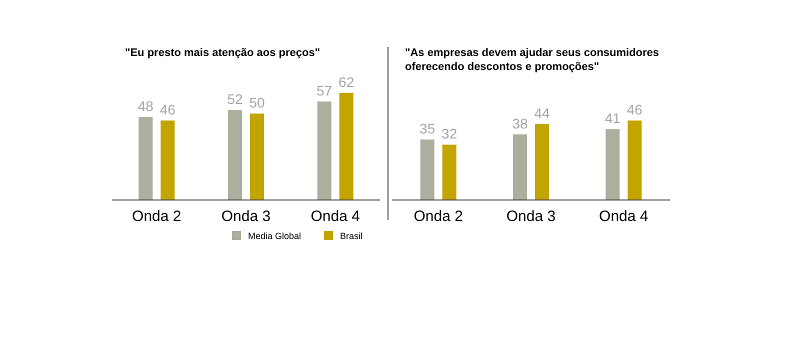 The width and height of the screenshot is (800, 343). I want to click on chart-title: "As empresas devem ajudar seus consumidores oferecendo descontos e promoções", so click(532, 60).